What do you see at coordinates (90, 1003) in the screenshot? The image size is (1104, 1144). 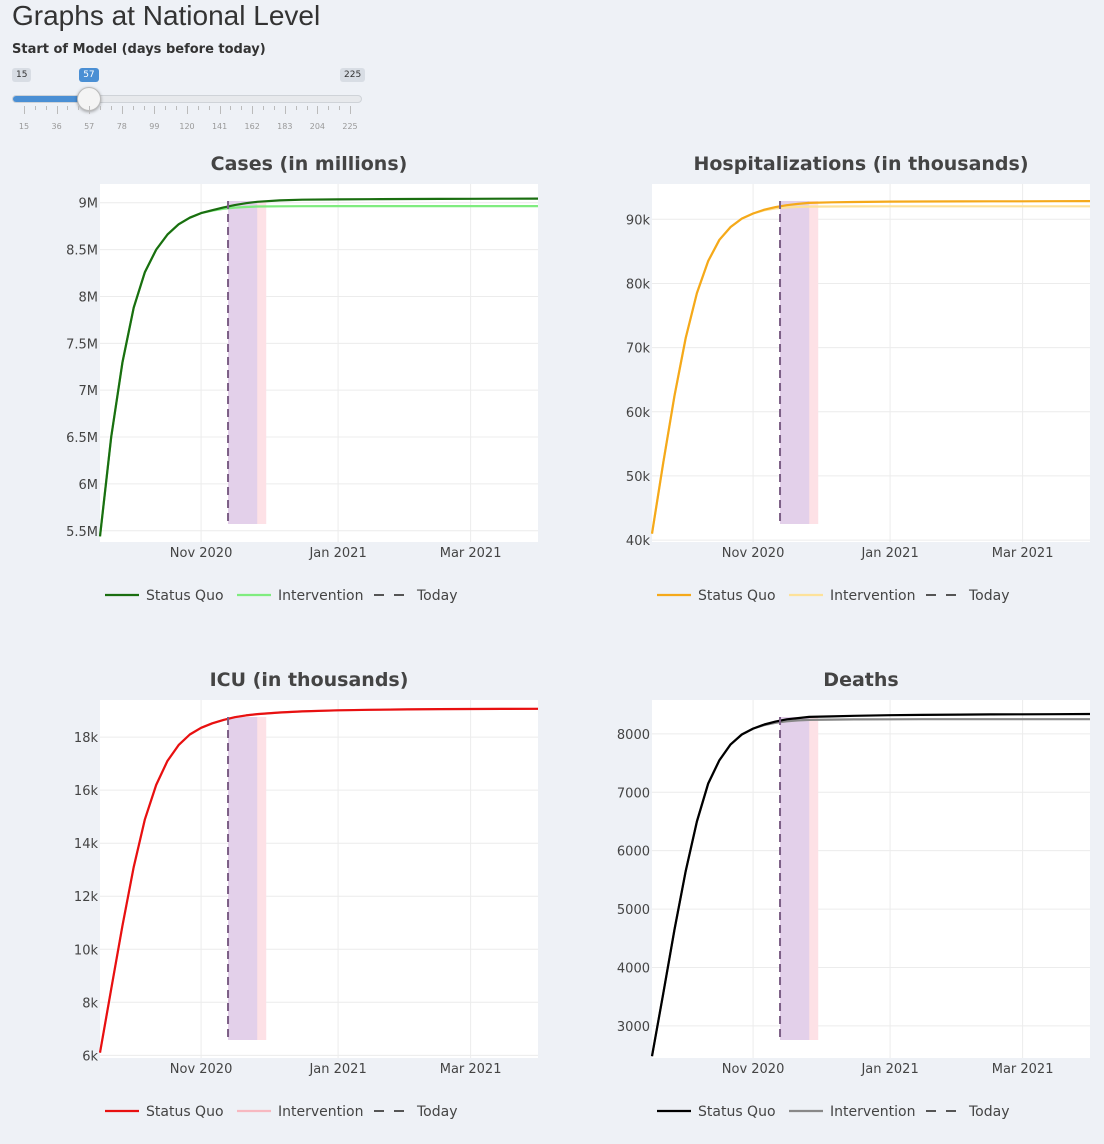 I see `y-tick-label: 8k` at bounding box center [90, 1003].